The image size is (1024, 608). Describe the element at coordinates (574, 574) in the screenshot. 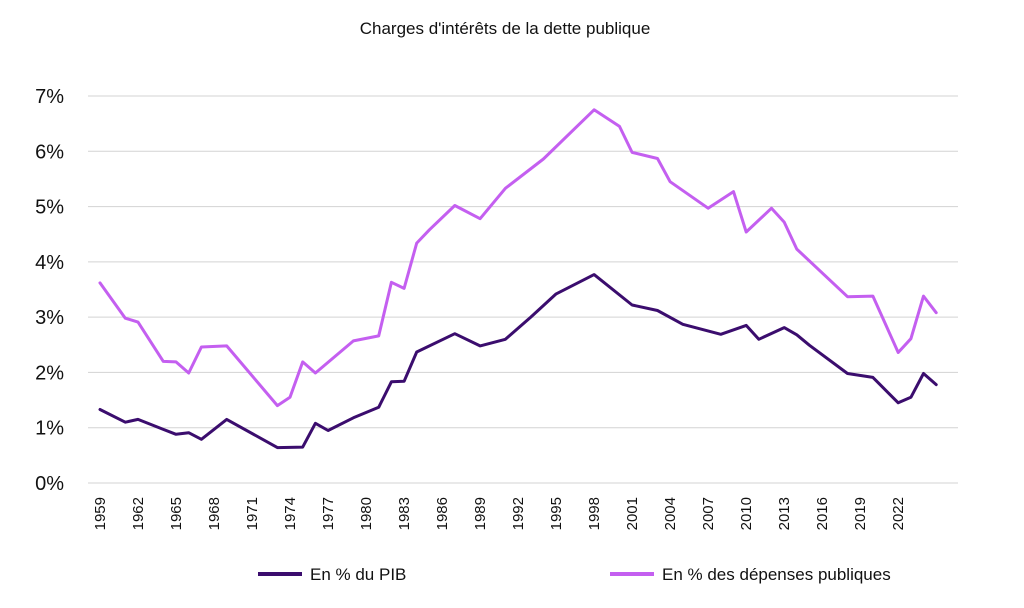

I see `legend: En % du PIB En % des dépenses publiques` at that location.